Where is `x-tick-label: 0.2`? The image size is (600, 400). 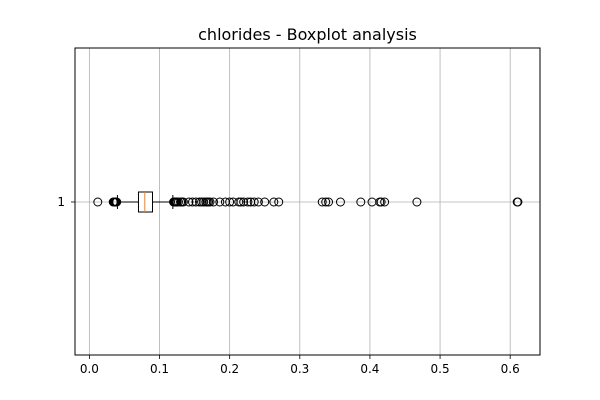
x-tick-label: 0.2 is located at coordinates (229, 369).